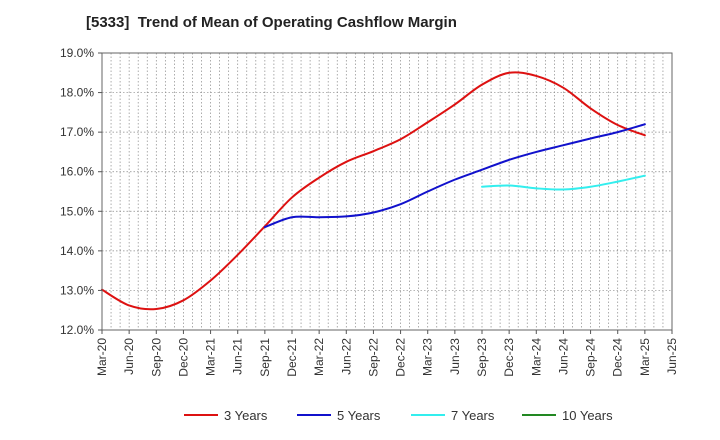  What do you see at coordinates (77, 53) in the screenshot?
I see `y-tick-label: 19.0%` at bounding box center [77, 53].